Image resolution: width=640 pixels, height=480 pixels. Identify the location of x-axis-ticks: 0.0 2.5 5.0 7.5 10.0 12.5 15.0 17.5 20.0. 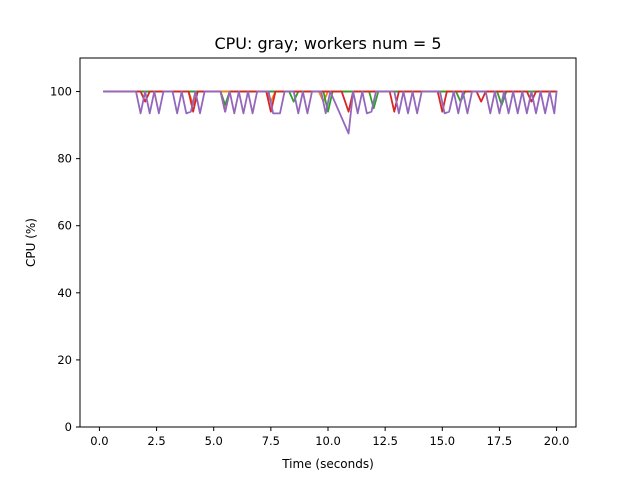
(329, 437).